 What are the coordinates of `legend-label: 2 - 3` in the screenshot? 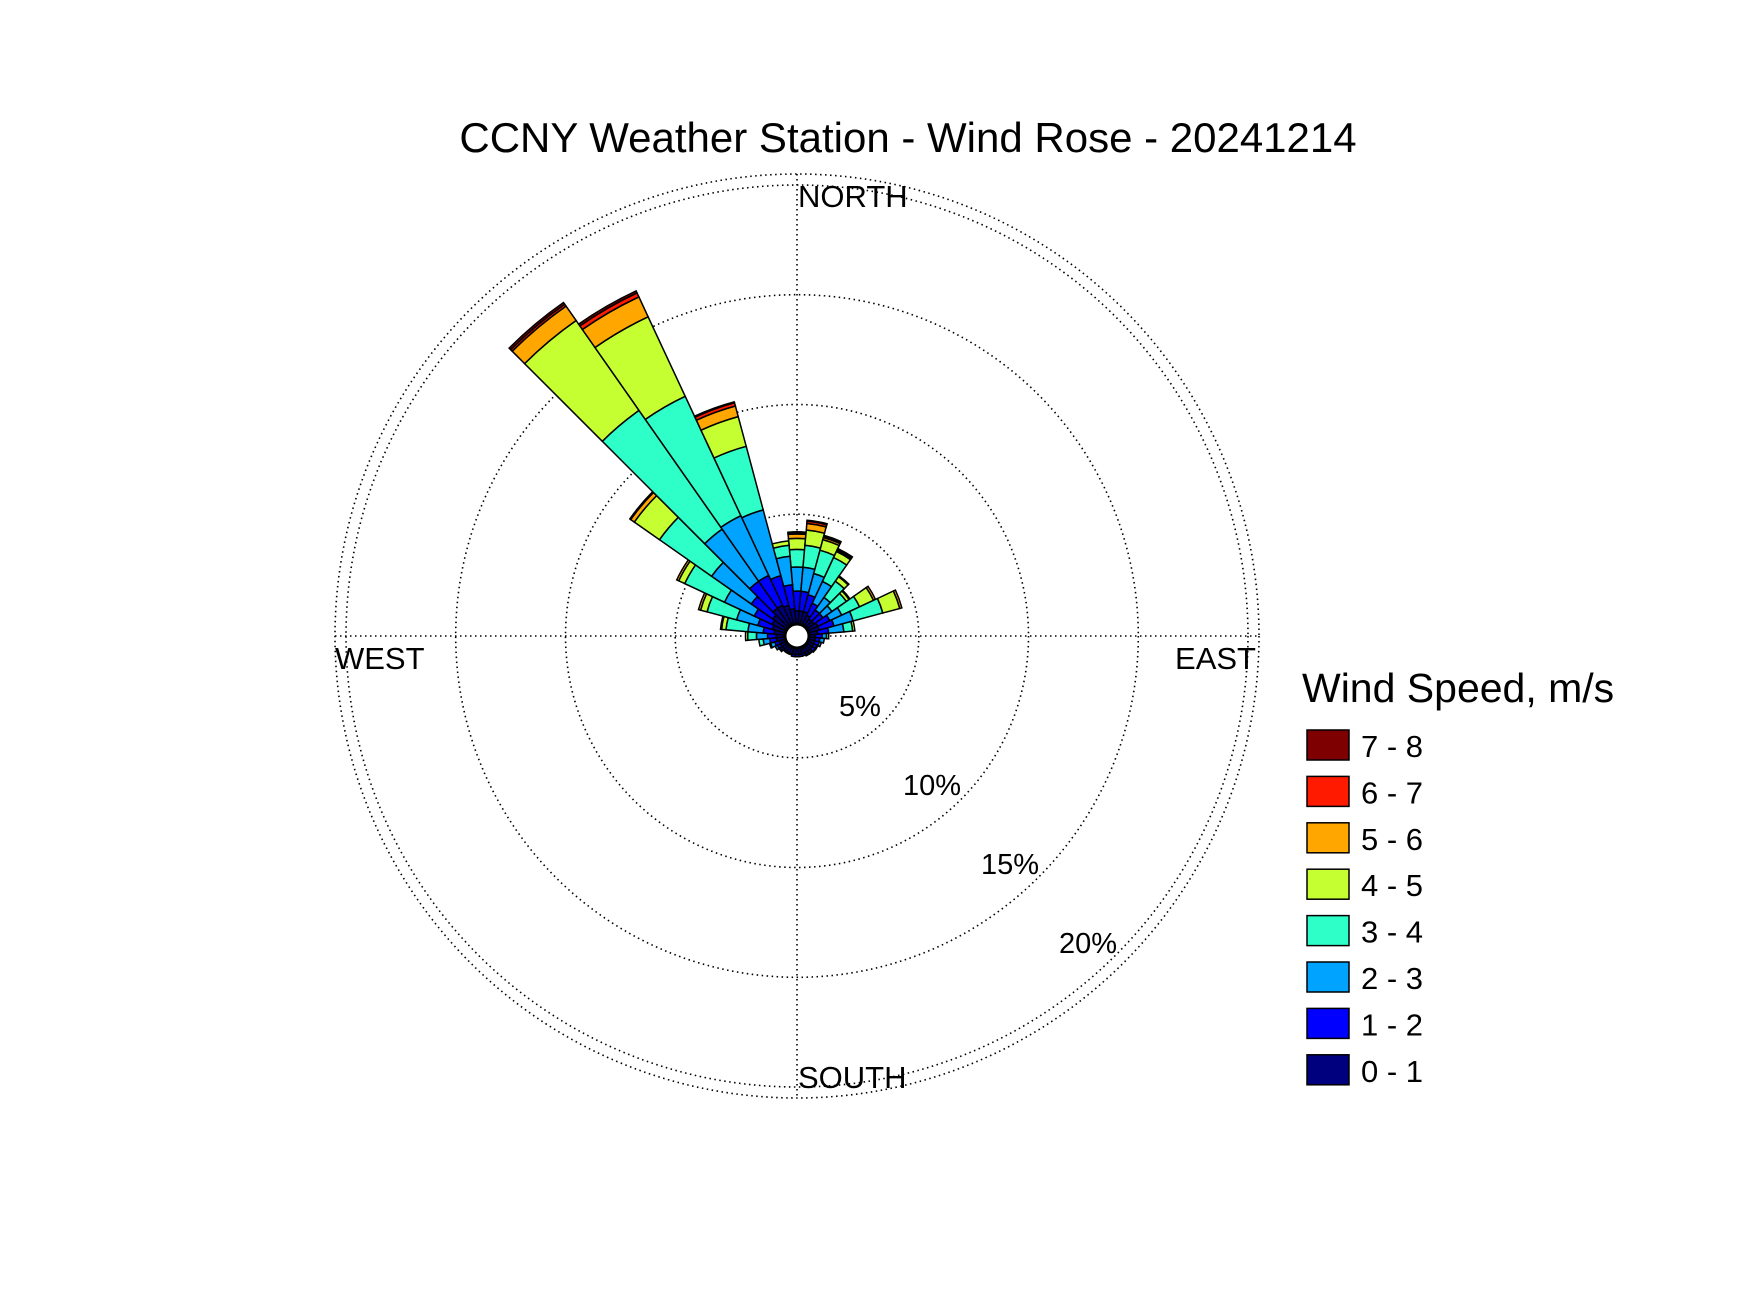 It's located at (1392, 978).